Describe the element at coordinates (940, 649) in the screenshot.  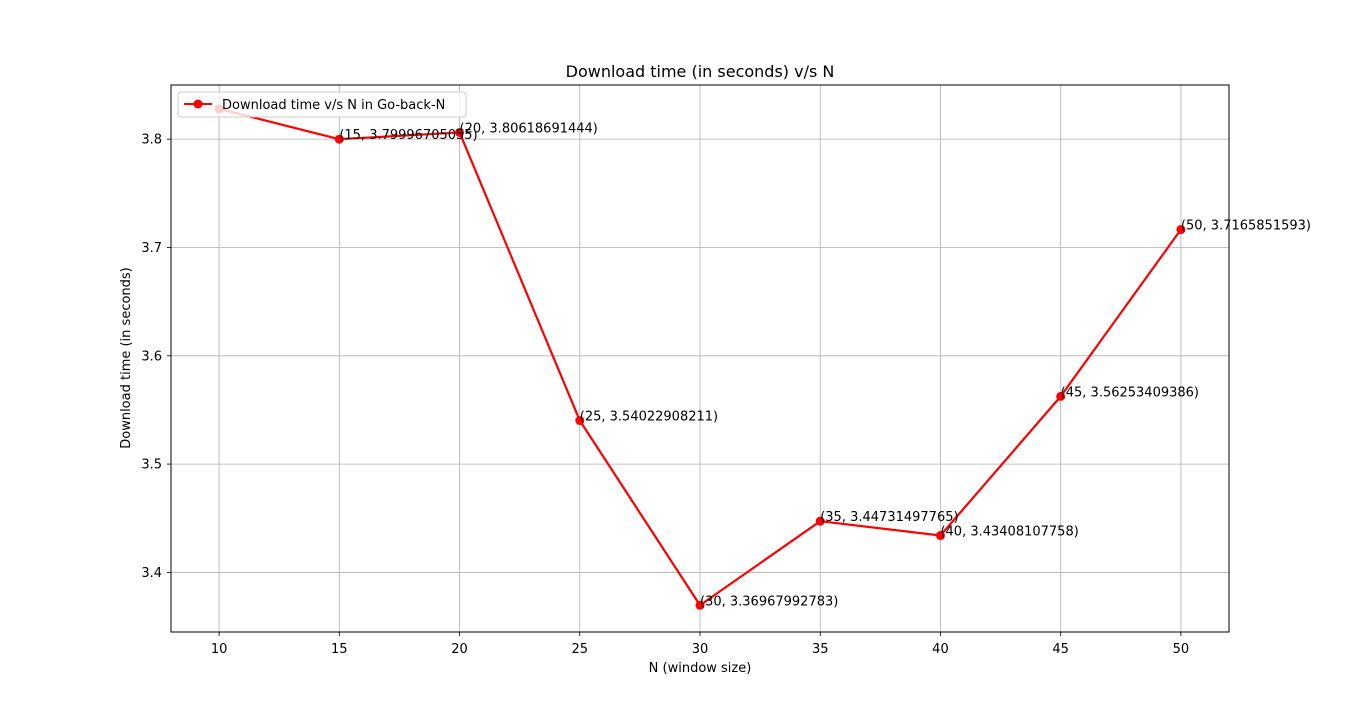
I see `x-tick-label: 40` at that location.